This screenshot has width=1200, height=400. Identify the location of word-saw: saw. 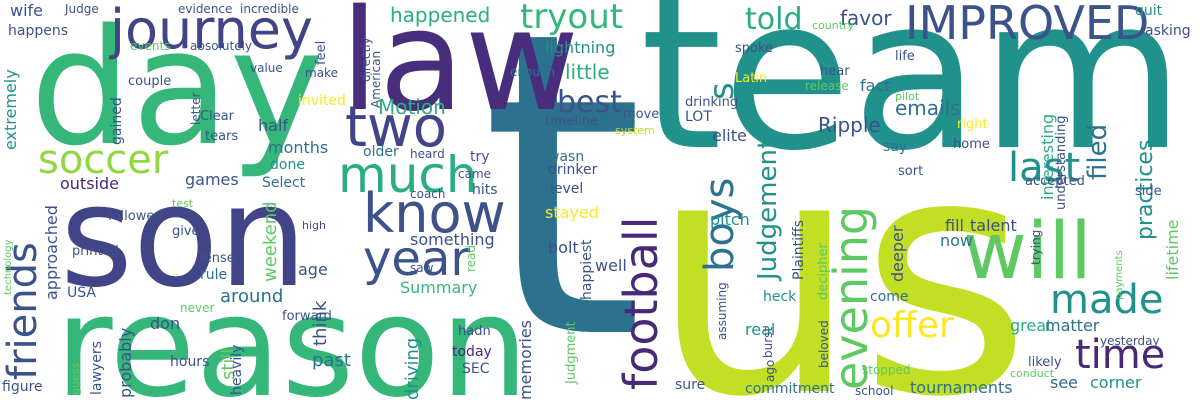
(422, 268).